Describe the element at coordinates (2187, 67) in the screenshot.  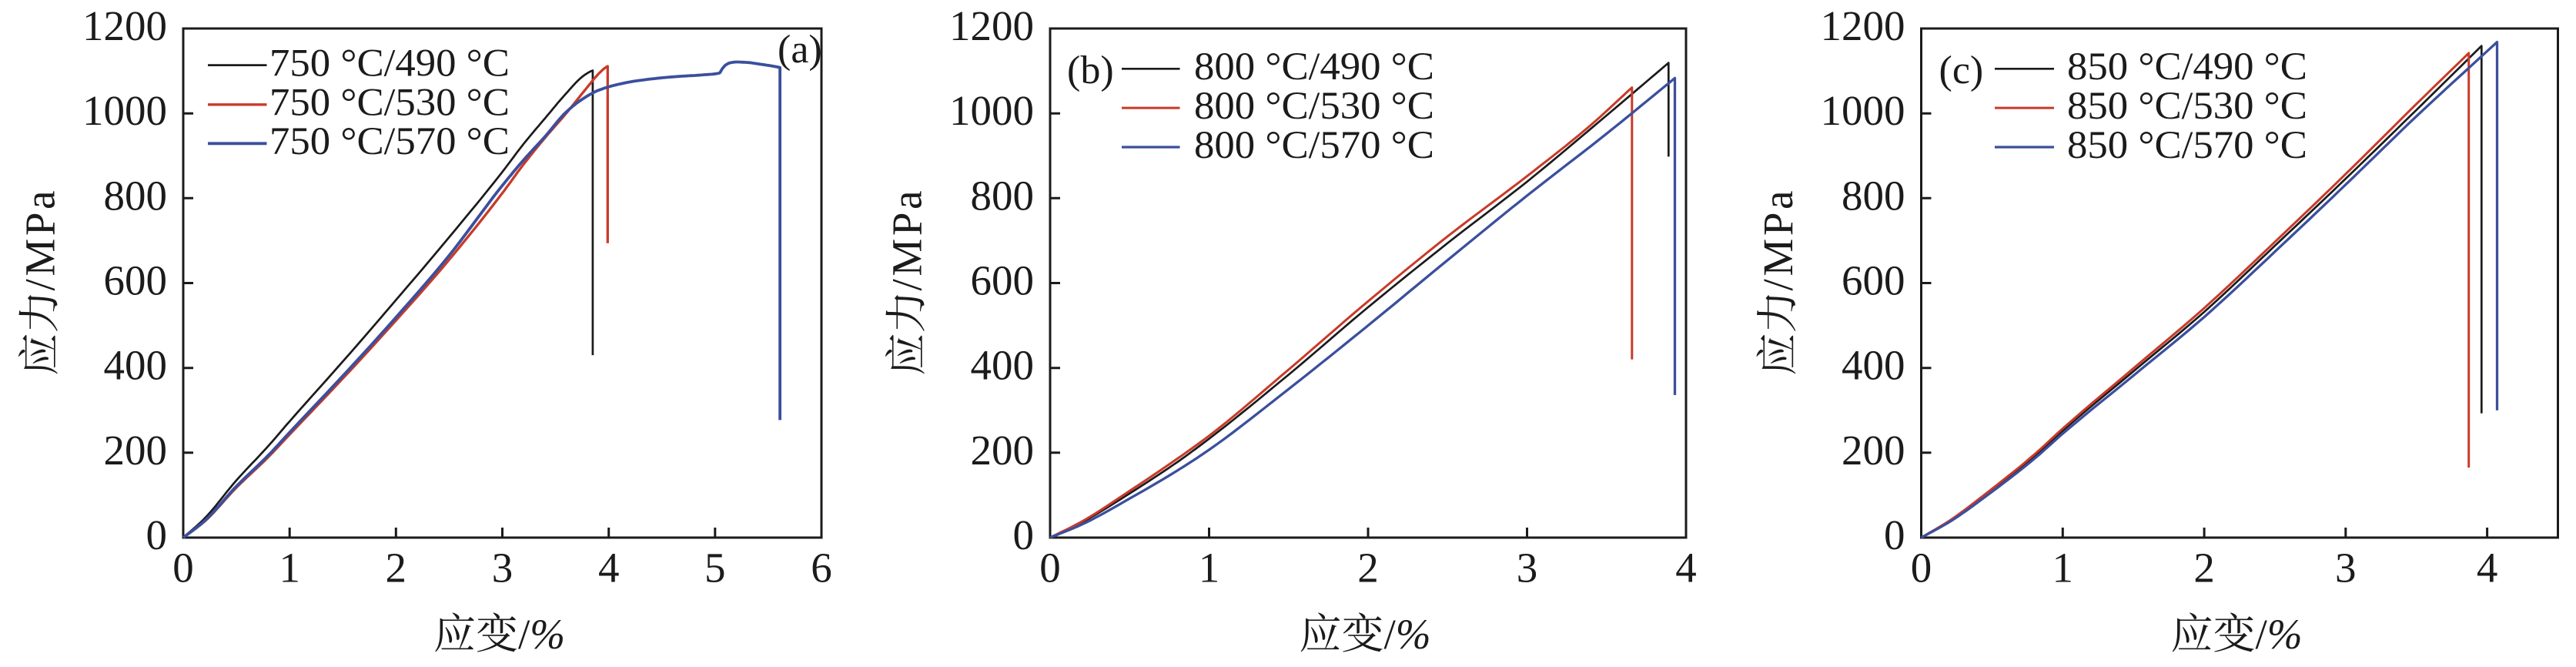
I see `svg-text: 850 °C/490 °C` at that location.